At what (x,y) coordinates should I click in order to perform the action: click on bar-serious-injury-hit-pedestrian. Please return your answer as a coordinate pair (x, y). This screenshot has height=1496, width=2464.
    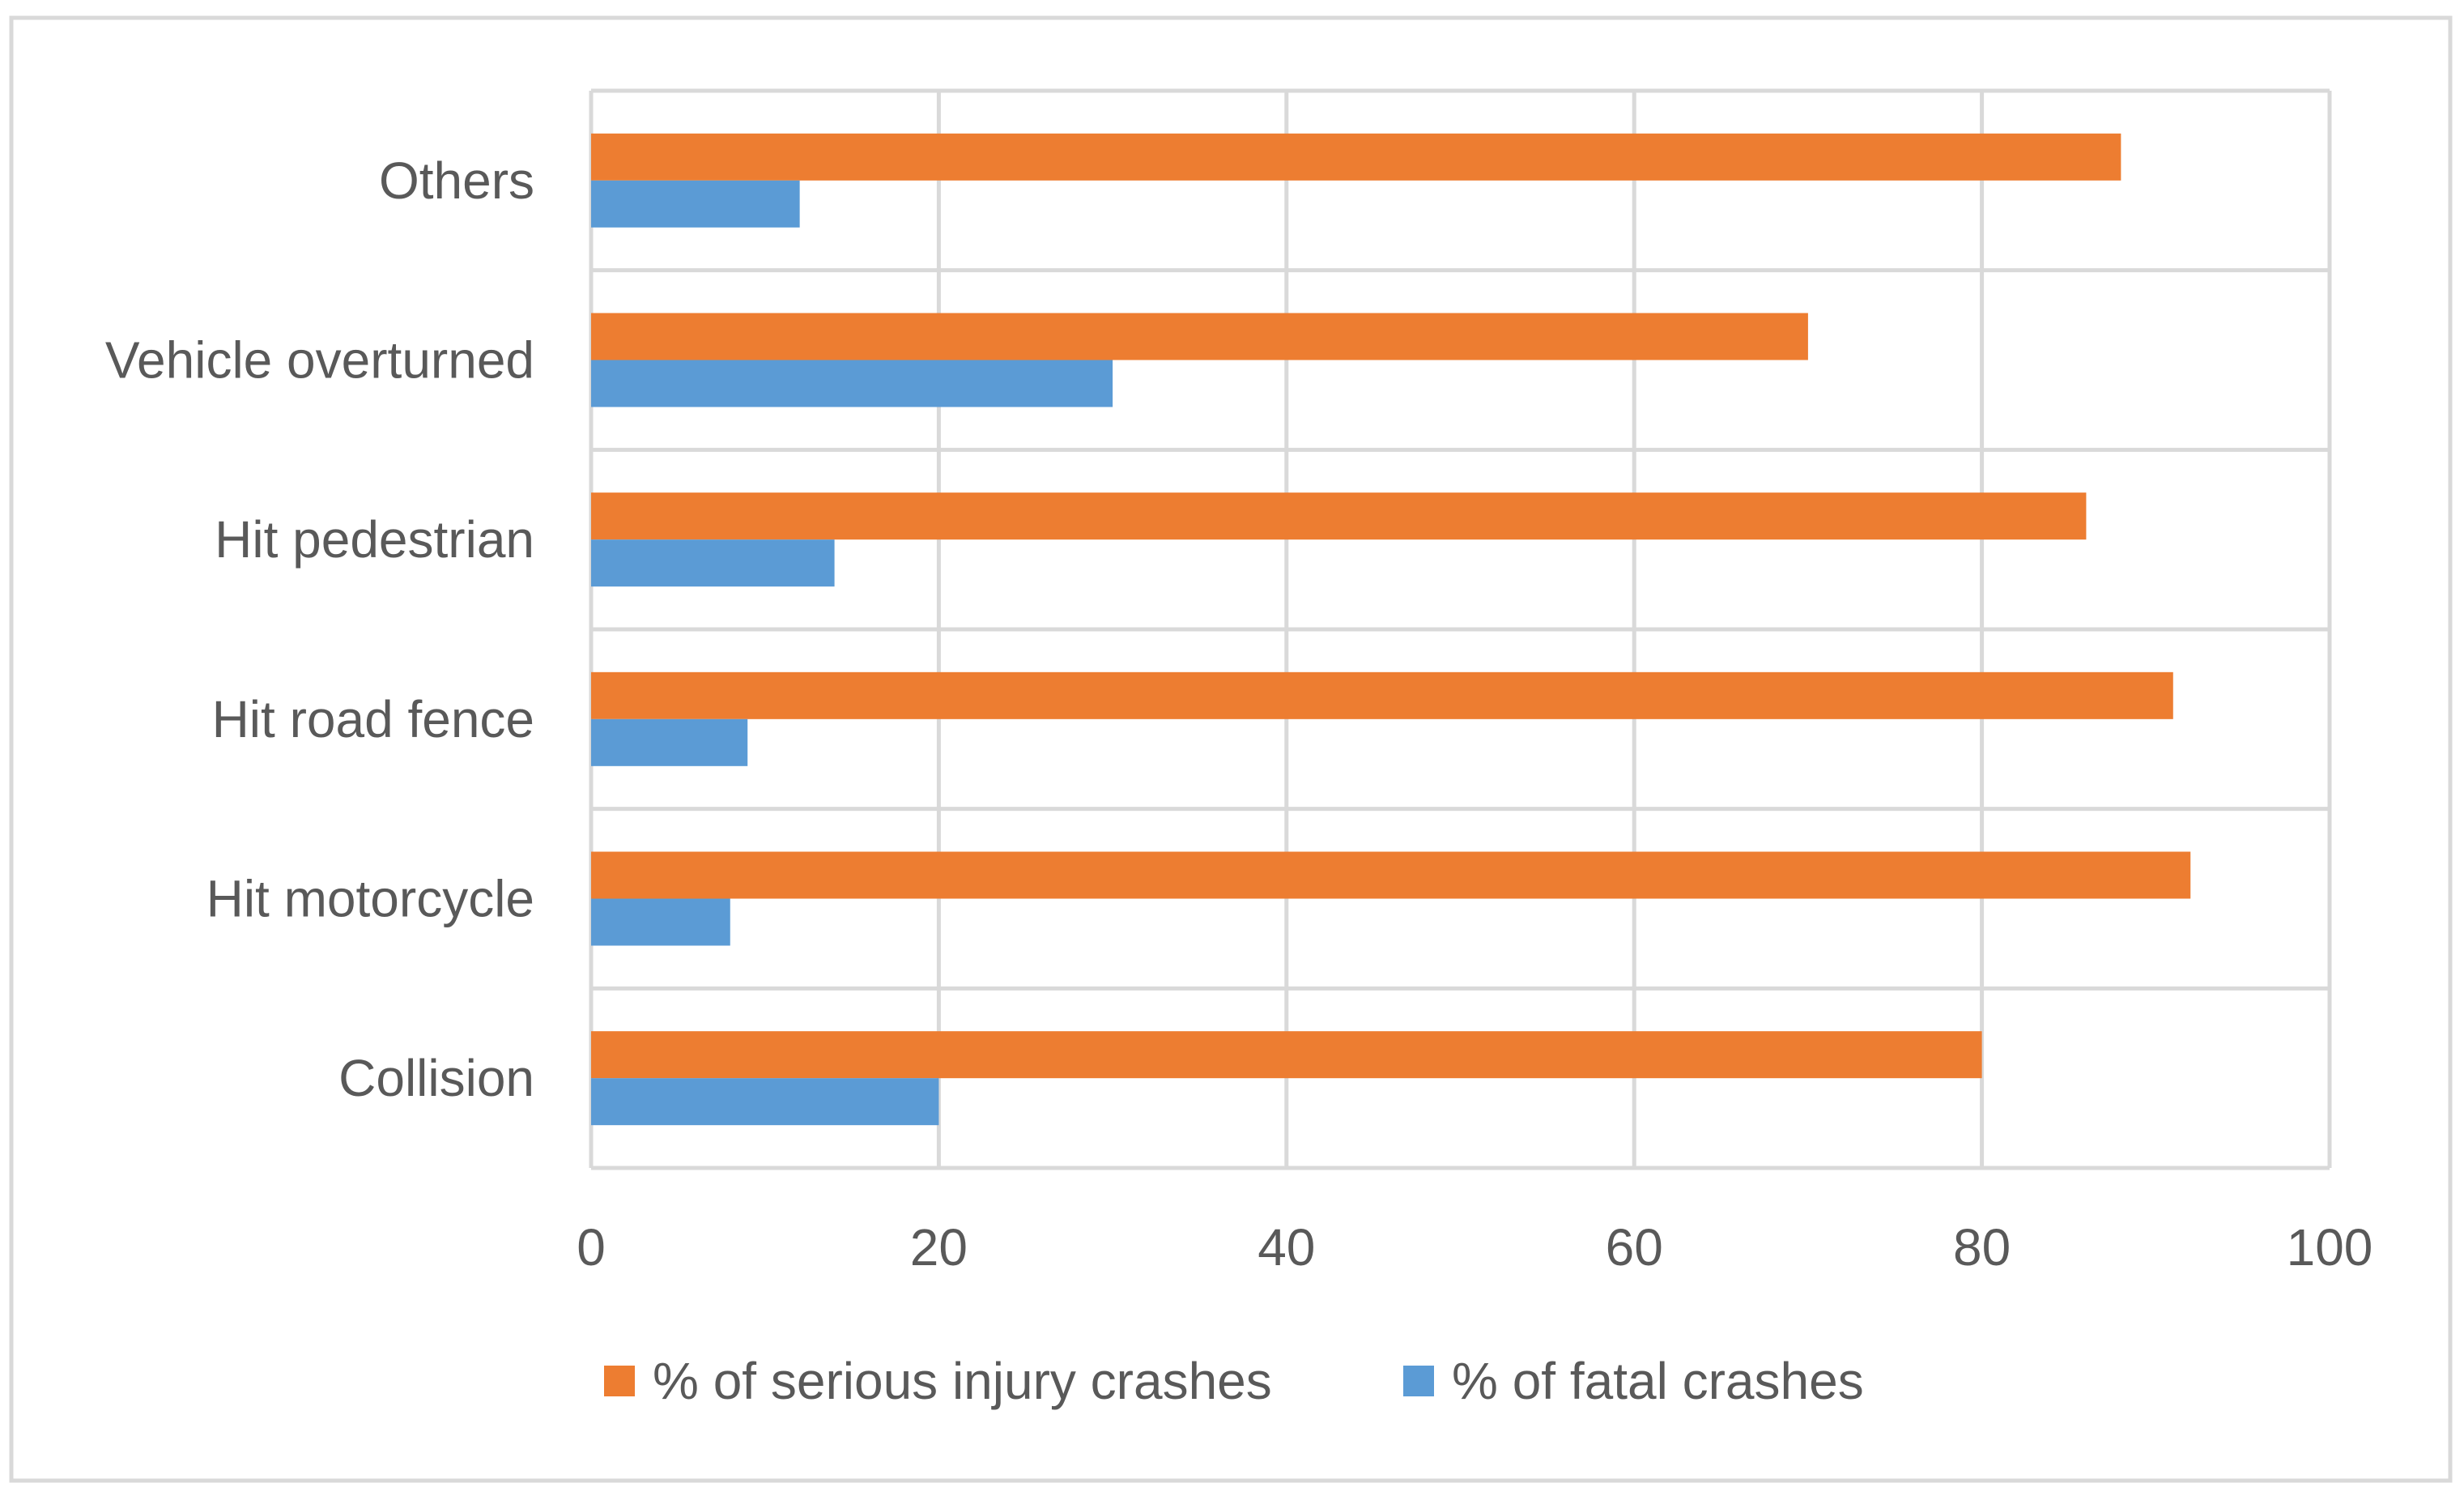
    Looking at the image, I should click on (1339, 516).